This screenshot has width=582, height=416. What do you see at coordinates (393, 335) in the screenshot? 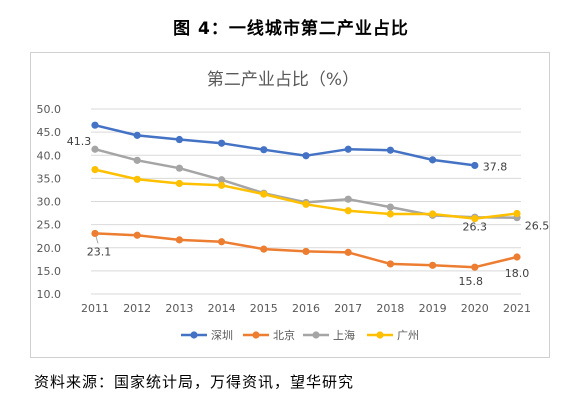
I see `legend-item: 广州` at bounding box center [393, 335].